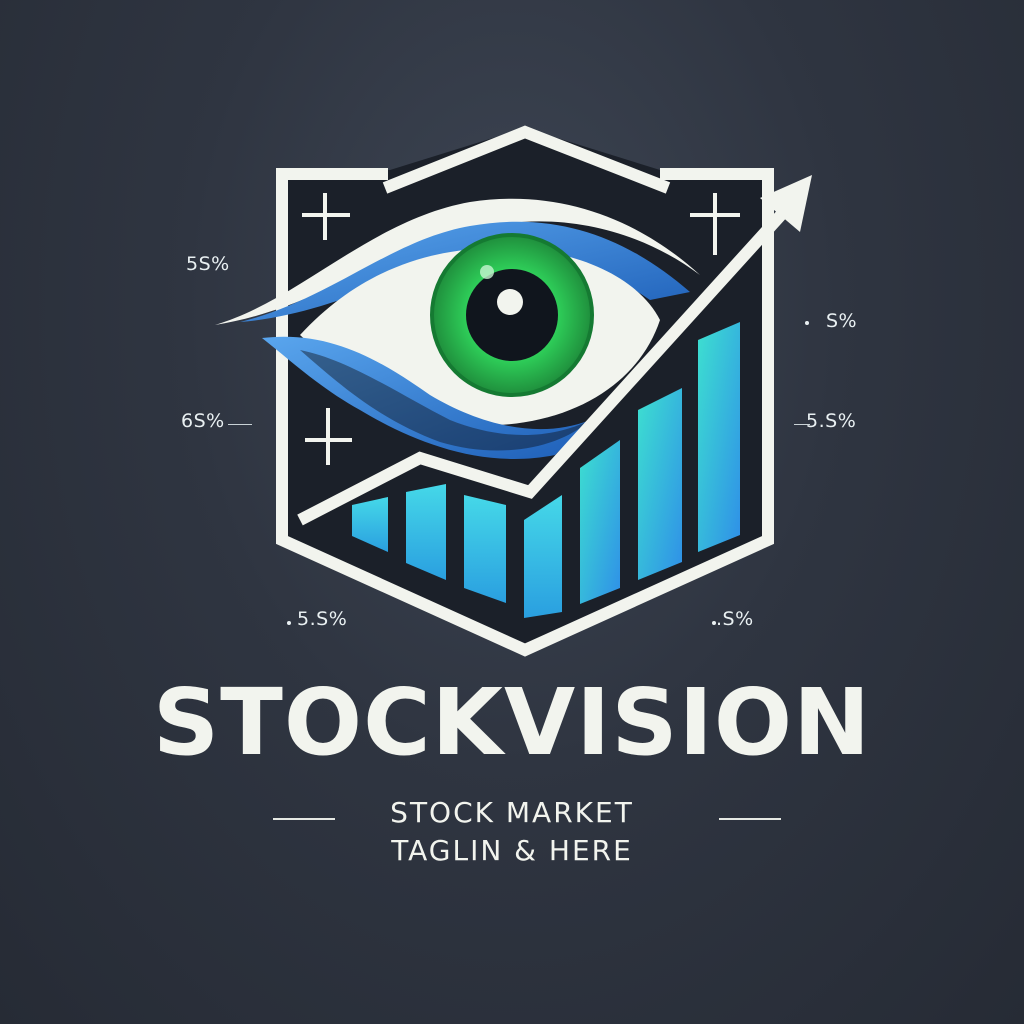 Image resolution: width=1024 pixels, height=1024 pixels. Describe the element at coordinates (807, 323) in the screenshot. I see `label-top-right-dot` at that location.